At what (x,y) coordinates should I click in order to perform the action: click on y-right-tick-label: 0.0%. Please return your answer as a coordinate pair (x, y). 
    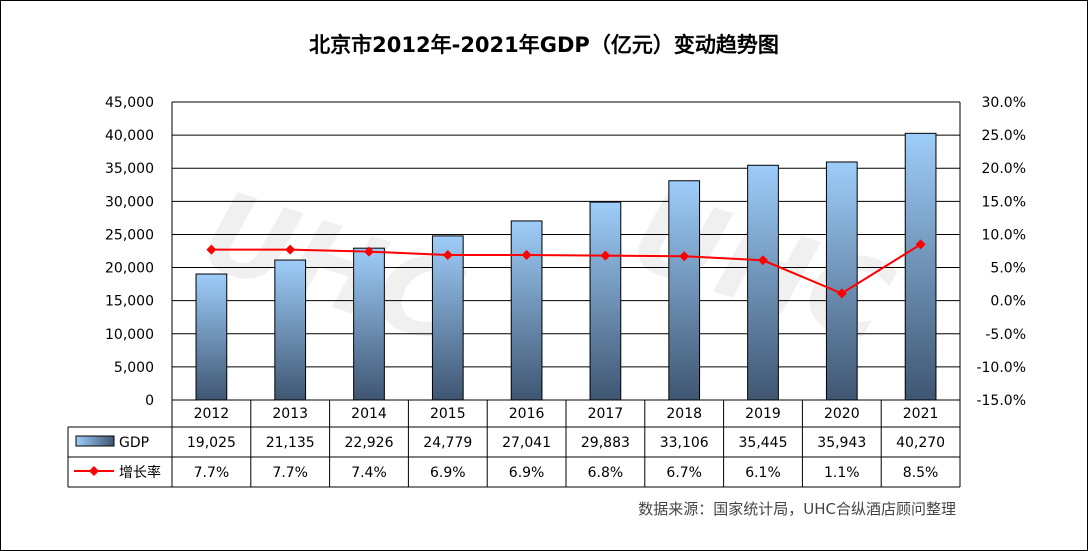
    Looking at the image, I should click on (1008, 302).